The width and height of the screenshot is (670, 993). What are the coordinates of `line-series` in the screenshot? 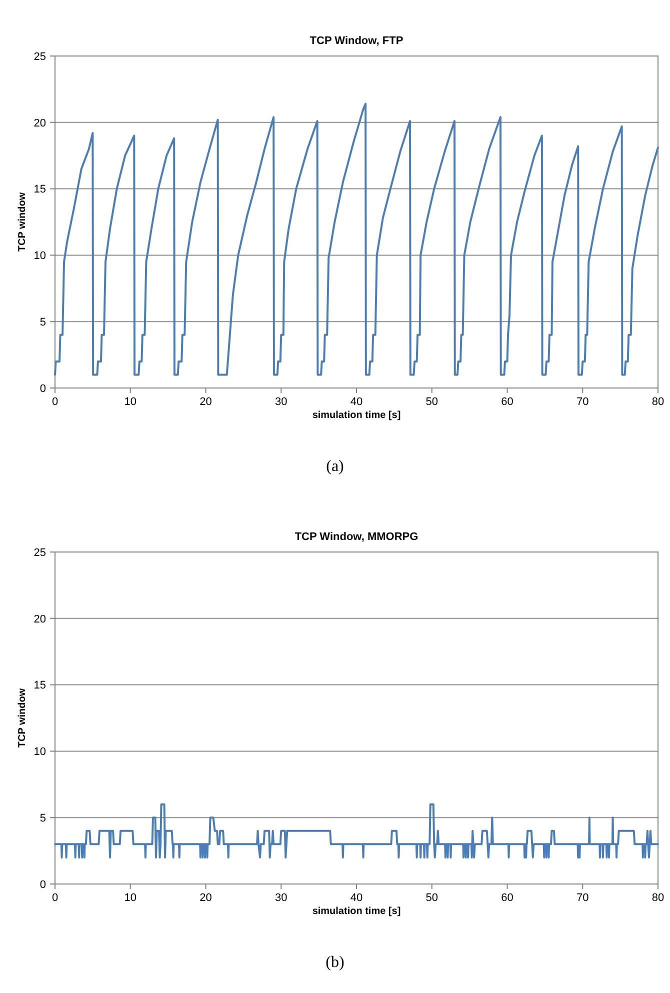 It's located at (356, 830).